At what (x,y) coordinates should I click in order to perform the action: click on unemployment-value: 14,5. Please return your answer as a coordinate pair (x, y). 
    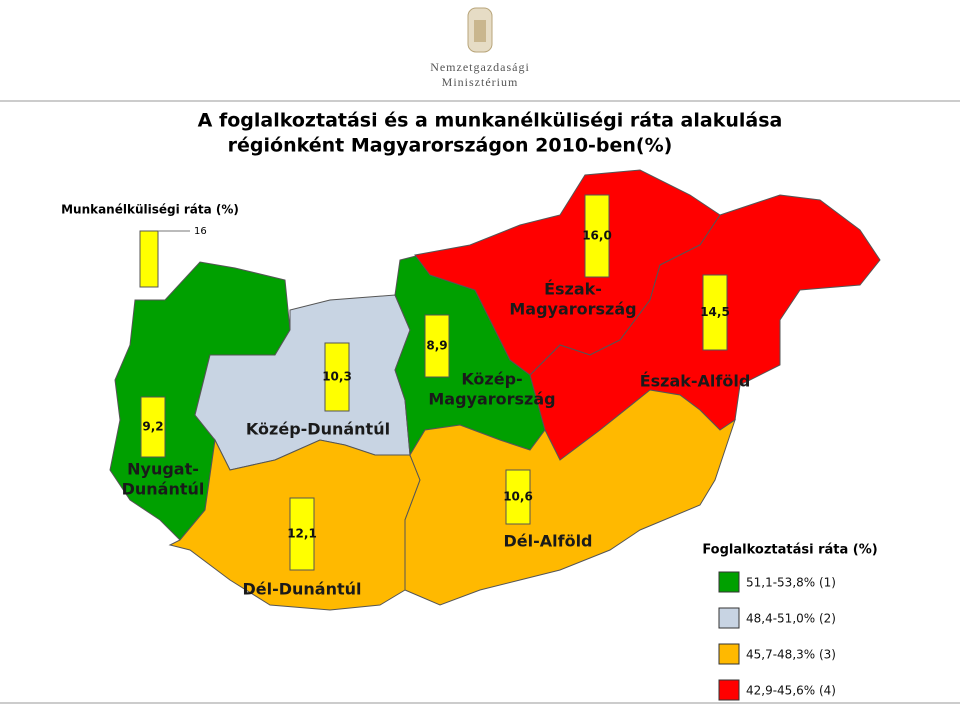
    Looking at the image, I should click on (715, 312).